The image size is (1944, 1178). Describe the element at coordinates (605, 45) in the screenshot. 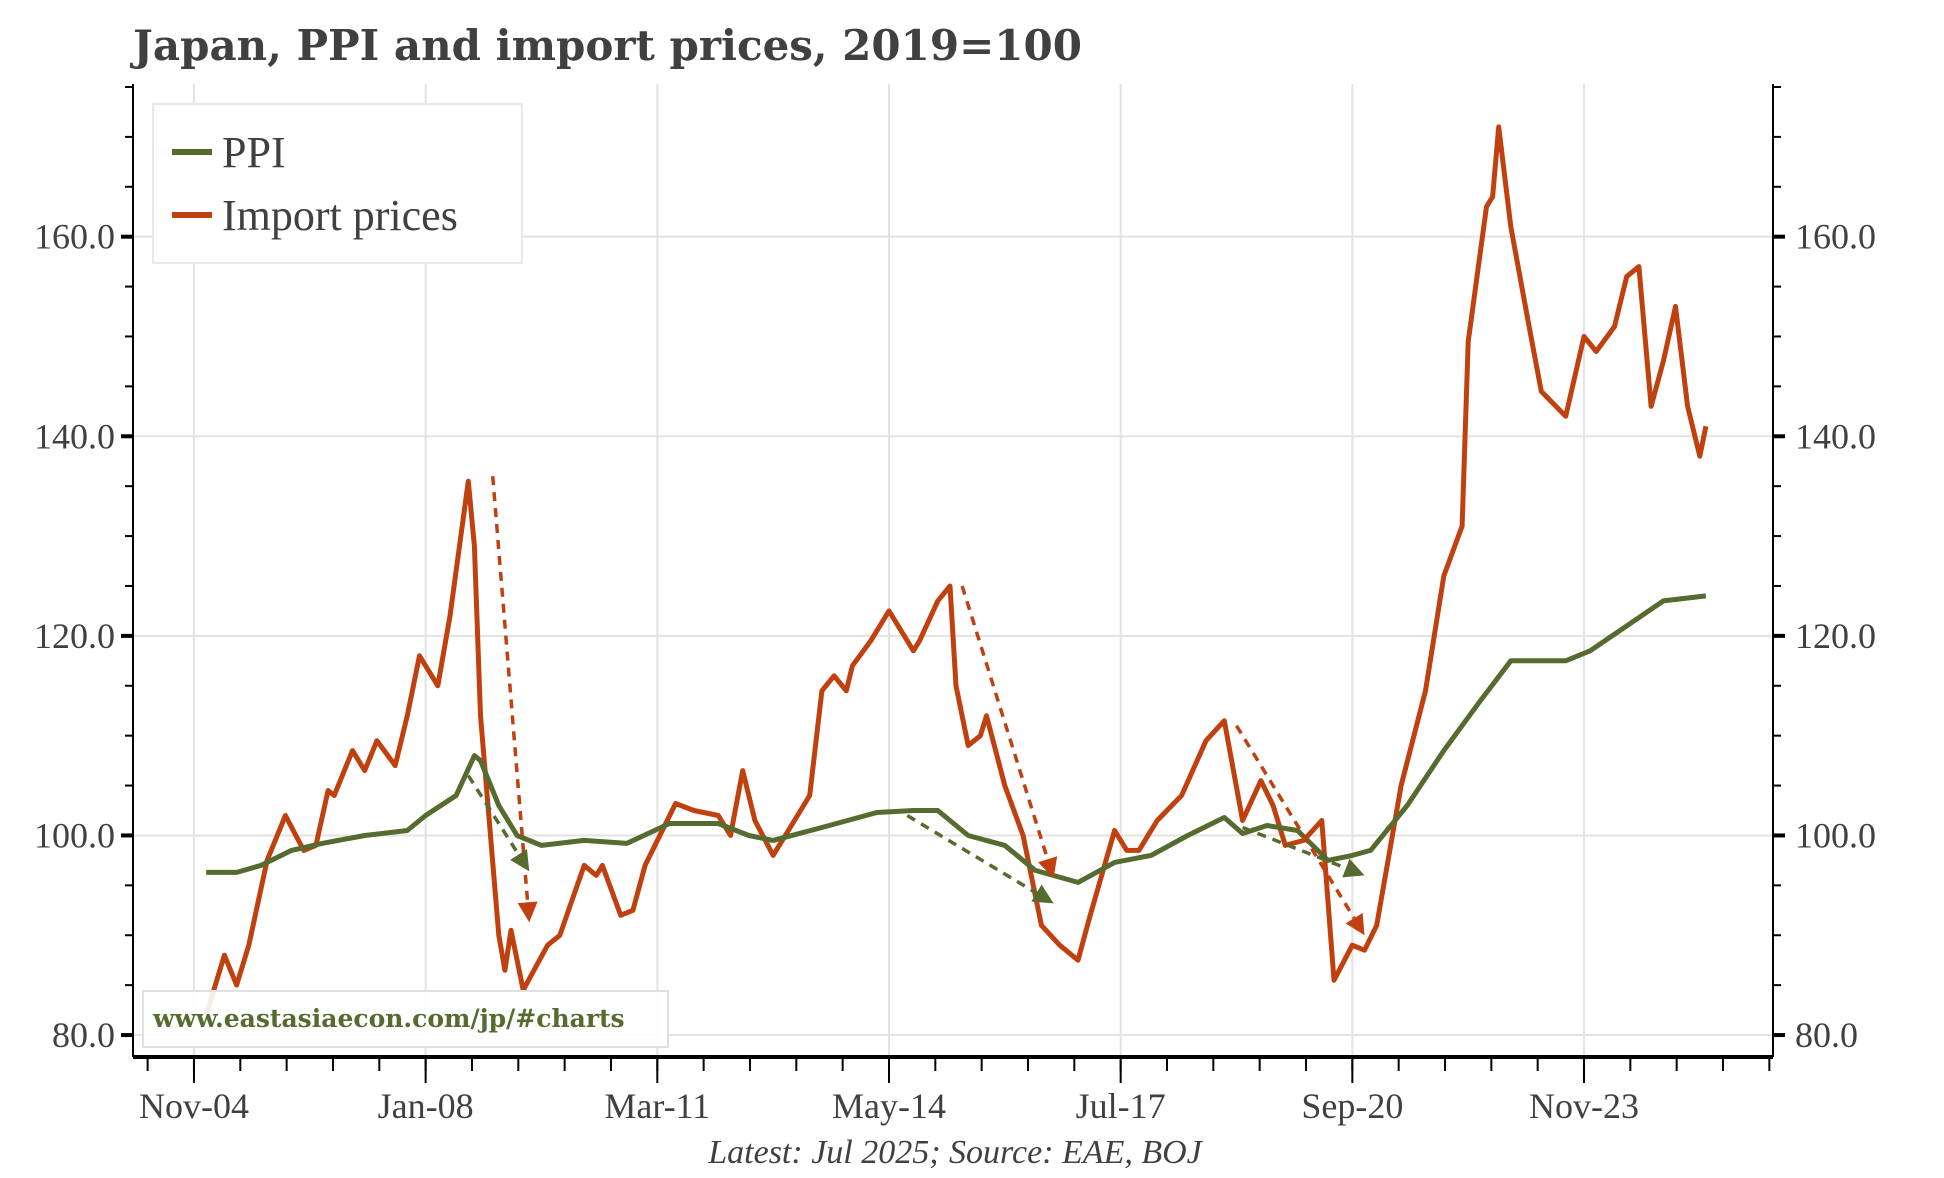

I see `chart-title: Japan, PPI and import prices, 2019=100` at that location.